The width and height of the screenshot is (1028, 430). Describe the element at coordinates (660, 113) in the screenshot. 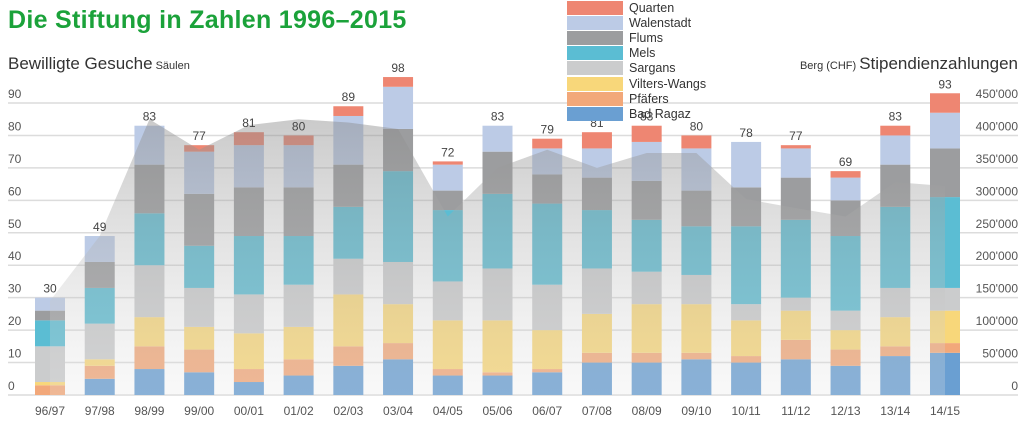

I see `legend-label: Bad Ragaz` at that location.